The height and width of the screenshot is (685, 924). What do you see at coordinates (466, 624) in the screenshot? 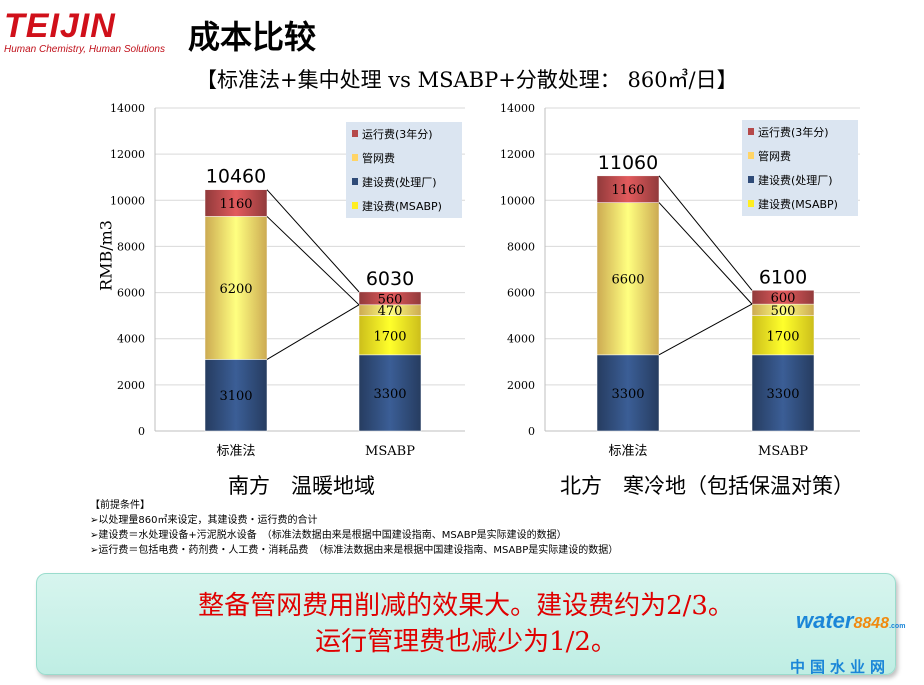
I see `conclusion-box: 整备管网费用削减的效果大。建设费约为2/3。 运行管理费也减少为1/2。` at bounding box center [466, 624].